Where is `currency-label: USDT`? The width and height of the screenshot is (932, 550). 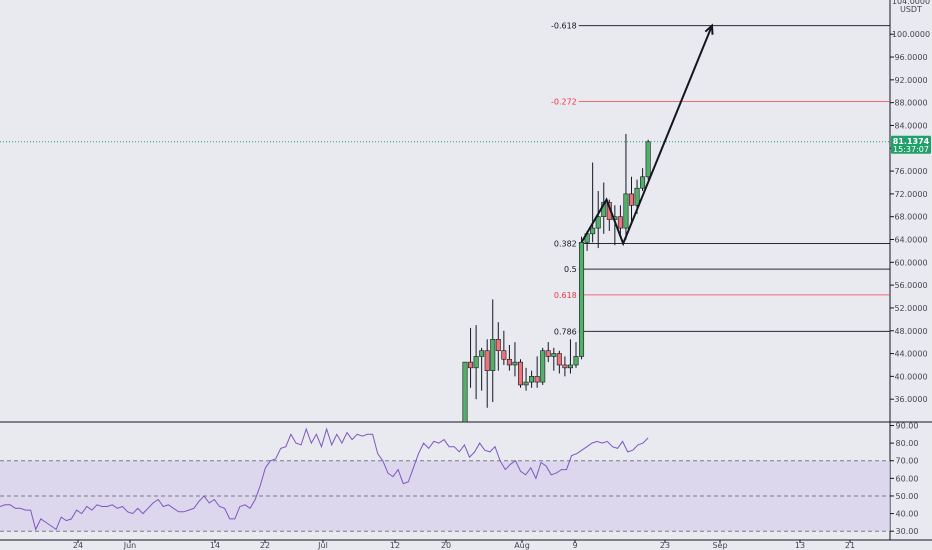
currency-label: USDT is located at coordinates (911, 9).